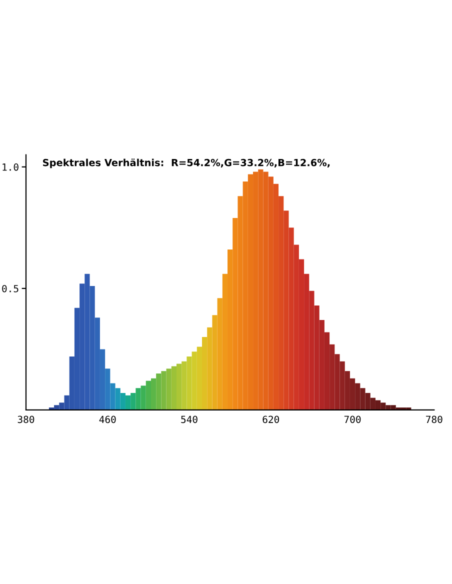  What do you see at coordinates (271, 420) in the screenshot?
I see `x-tick-label: 620` at bounding box center [271, 420].